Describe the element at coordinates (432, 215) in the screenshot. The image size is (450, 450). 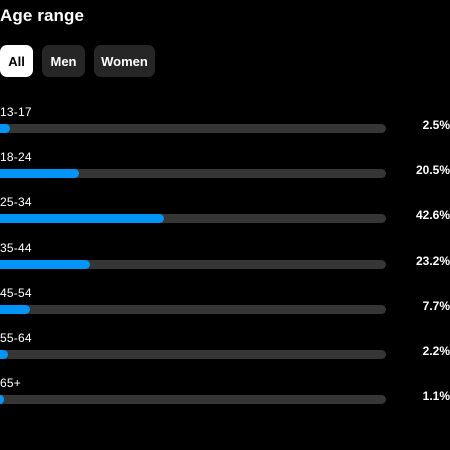
I see `percent-value: 42.6%` at that location.